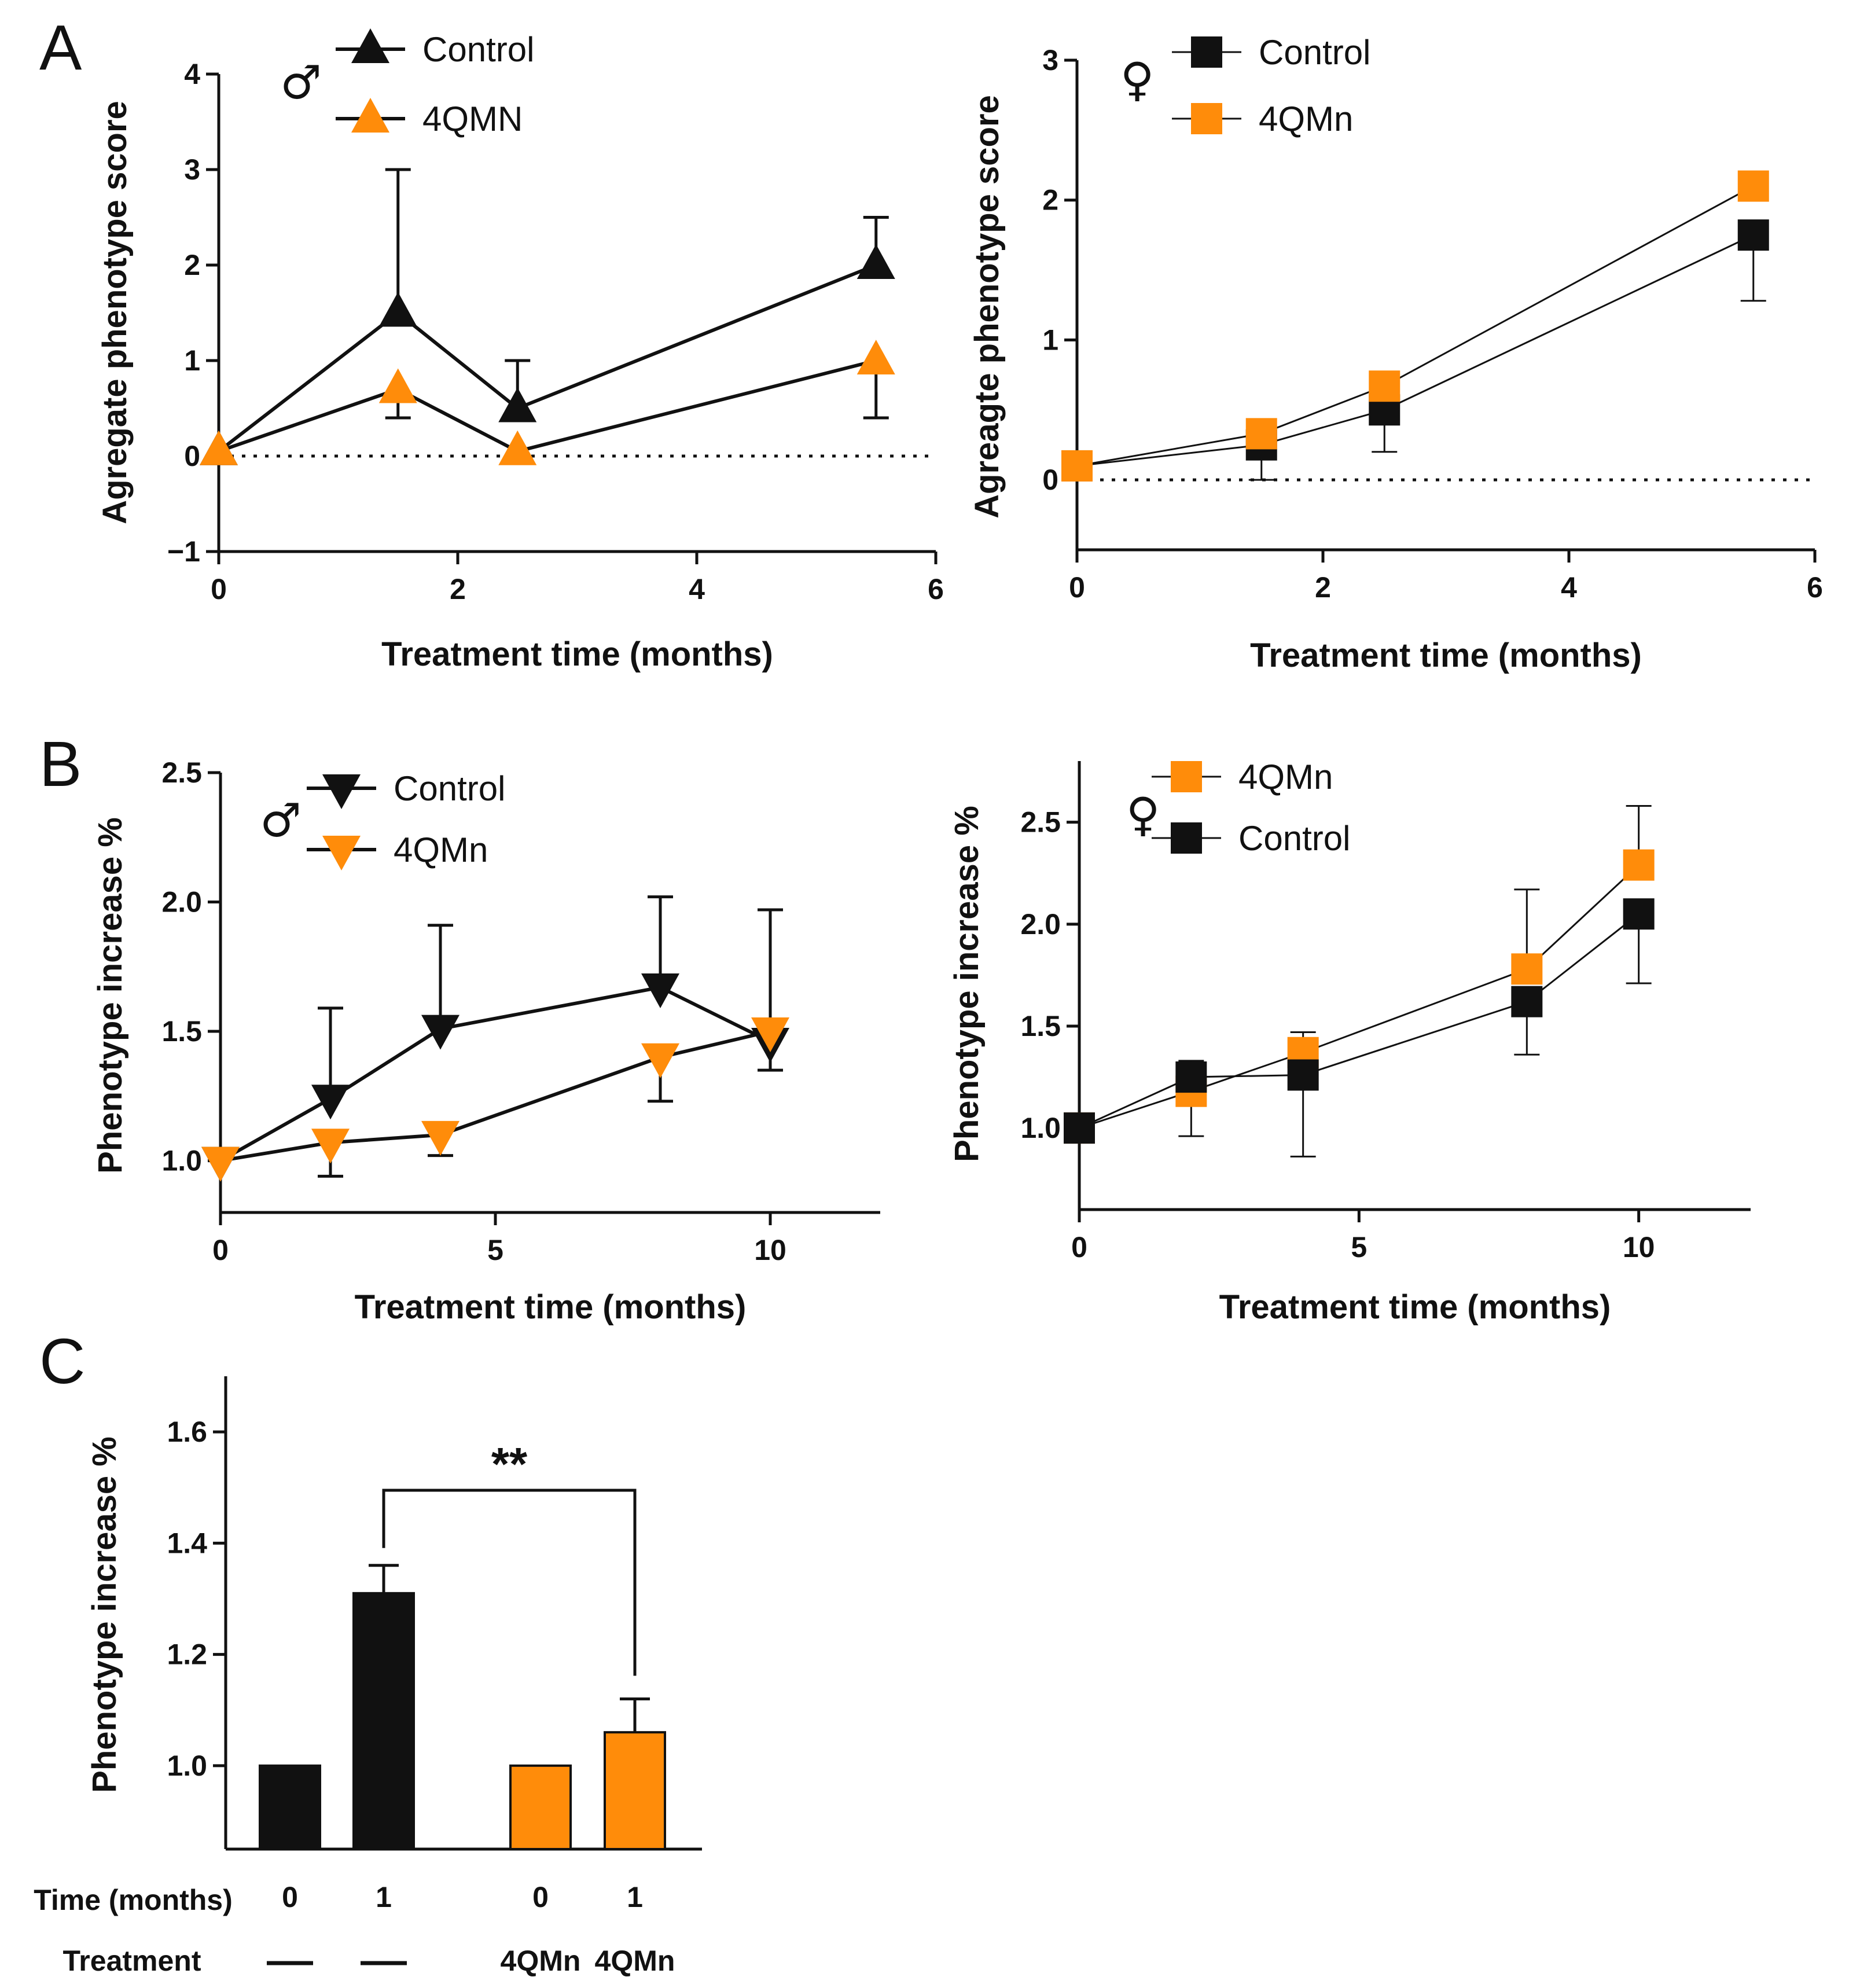 Image resolution: width=1849 pixels, height=1988 pixels. What do you see at coordinates (192, 74) in the screenshot?
I see `y-tick-label: 4` at bounding box center [192, 74].